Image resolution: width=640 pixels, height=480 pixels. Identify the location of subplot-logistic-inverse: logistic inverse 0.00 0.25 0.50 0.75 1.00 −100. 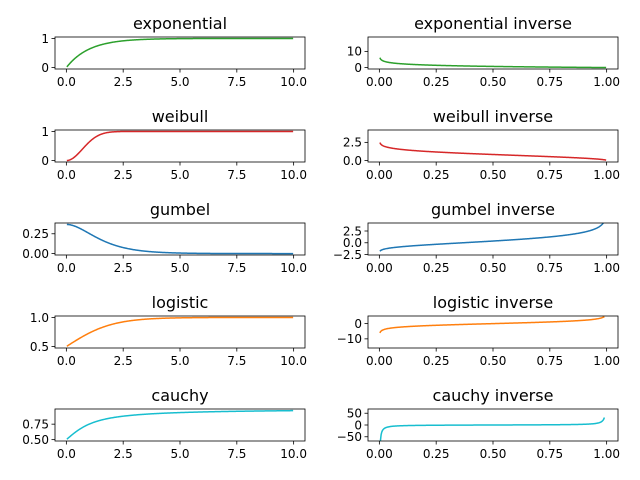
(478, 330).